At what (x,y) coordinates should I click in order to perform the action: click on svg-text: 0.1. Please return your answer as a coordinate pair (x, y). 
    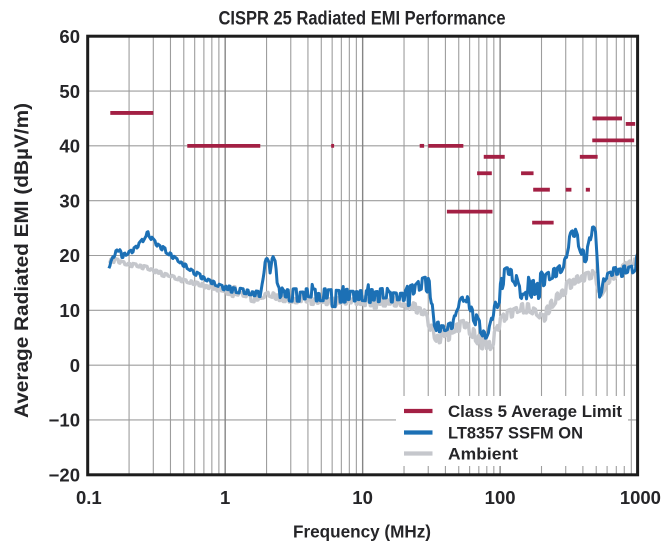
    Looking at the image, I should click on (89, 497).